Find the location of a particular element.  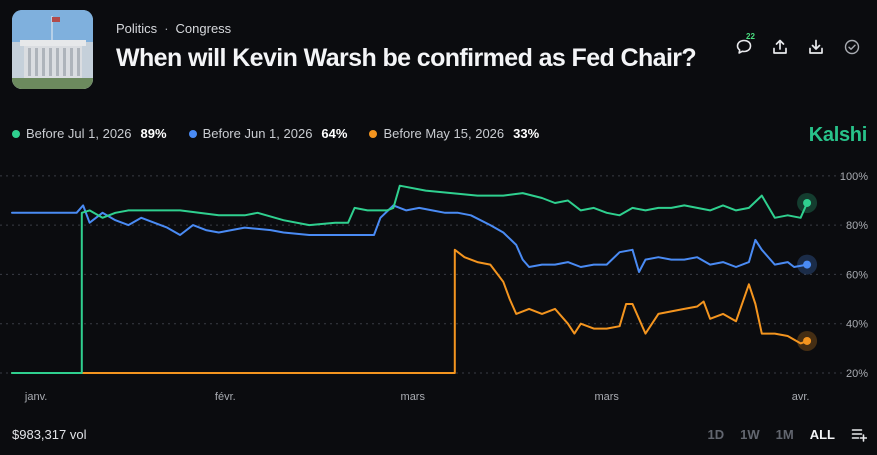

legend-item-jul-1: Before Jul 1, 2026 89% is located at coordinates (89, 133).